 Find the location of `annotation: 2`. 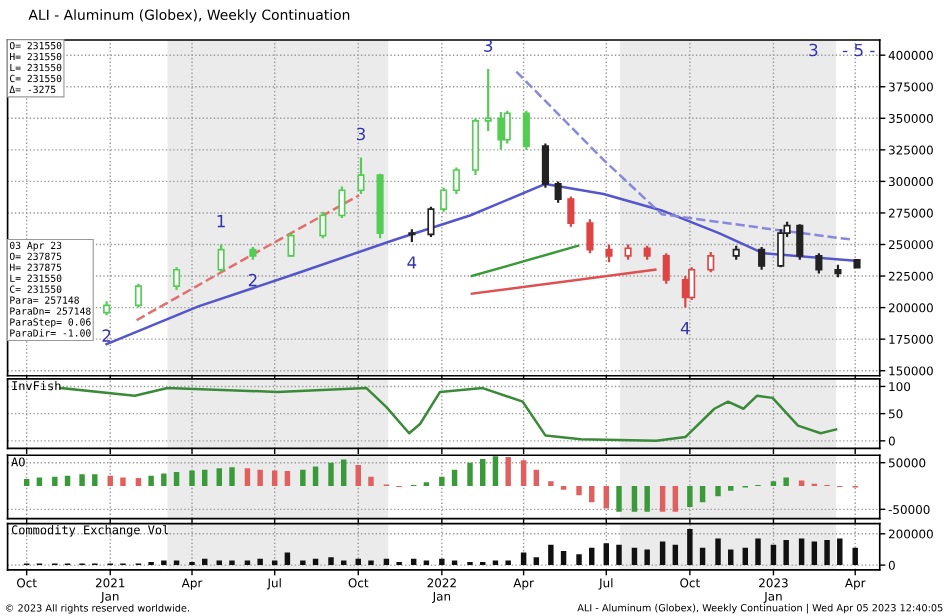

annotation: 2 is located at coordinates (106, 335).